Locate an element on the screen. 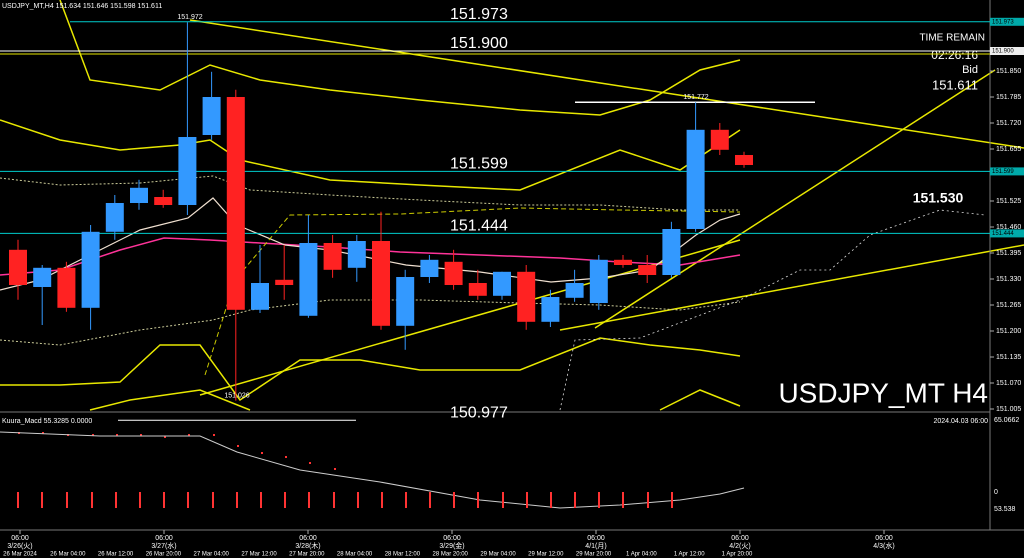 This screenshot has width=1024, height=558. bid-label: Bid is located at coordinates (970, 70).